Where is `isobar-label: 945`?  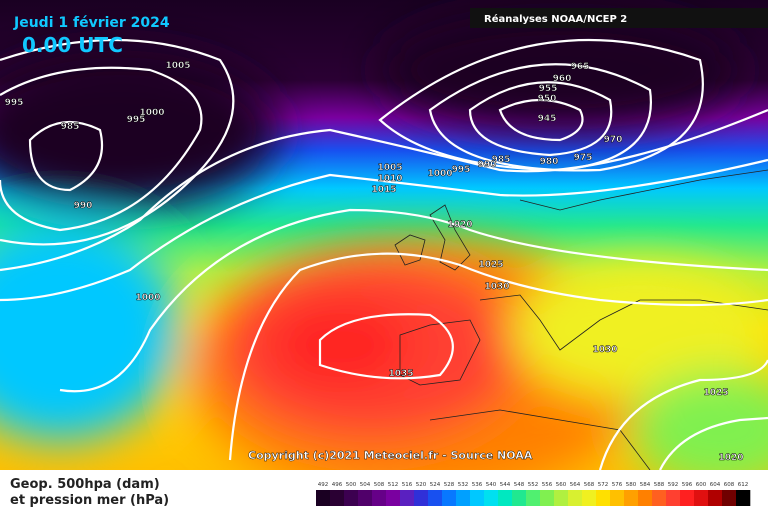
isobar-label: 945 is located at coordinates (547, 119).